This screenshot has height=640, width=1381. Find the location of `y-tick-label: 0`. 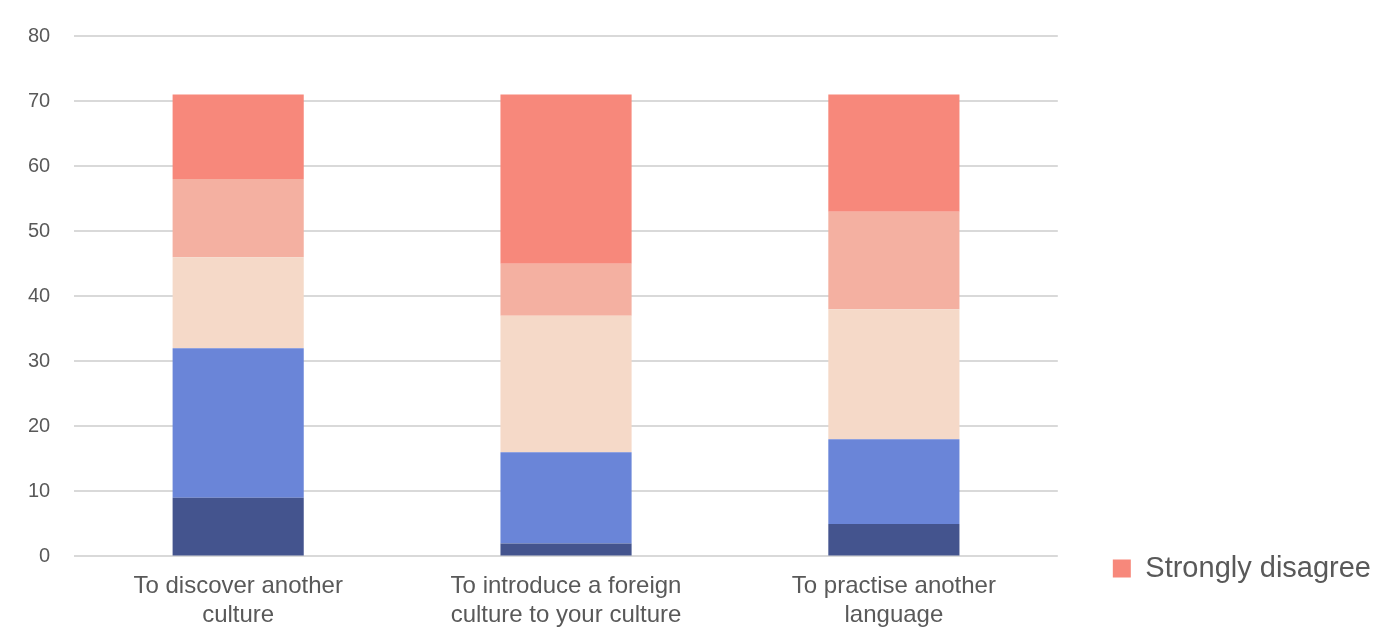

y-tick-label: 0 is located at coordinates (45, 554).